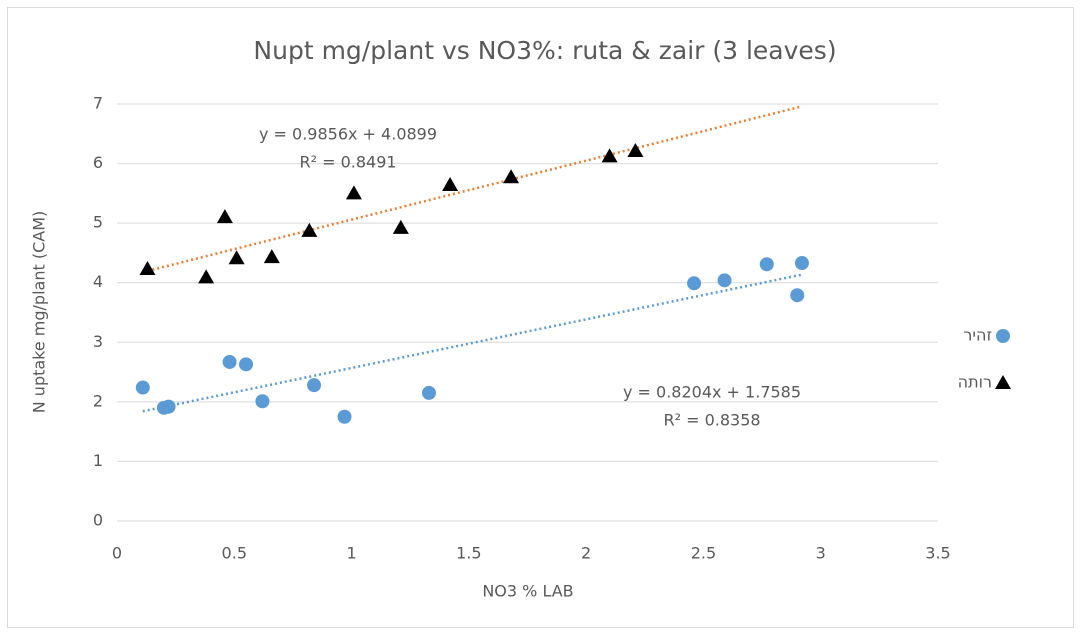 The image size is (1081, 635). Describe the element at coordinates (937, 553) in the screenshot. I see `x-tick-label: 3.5` at that location.